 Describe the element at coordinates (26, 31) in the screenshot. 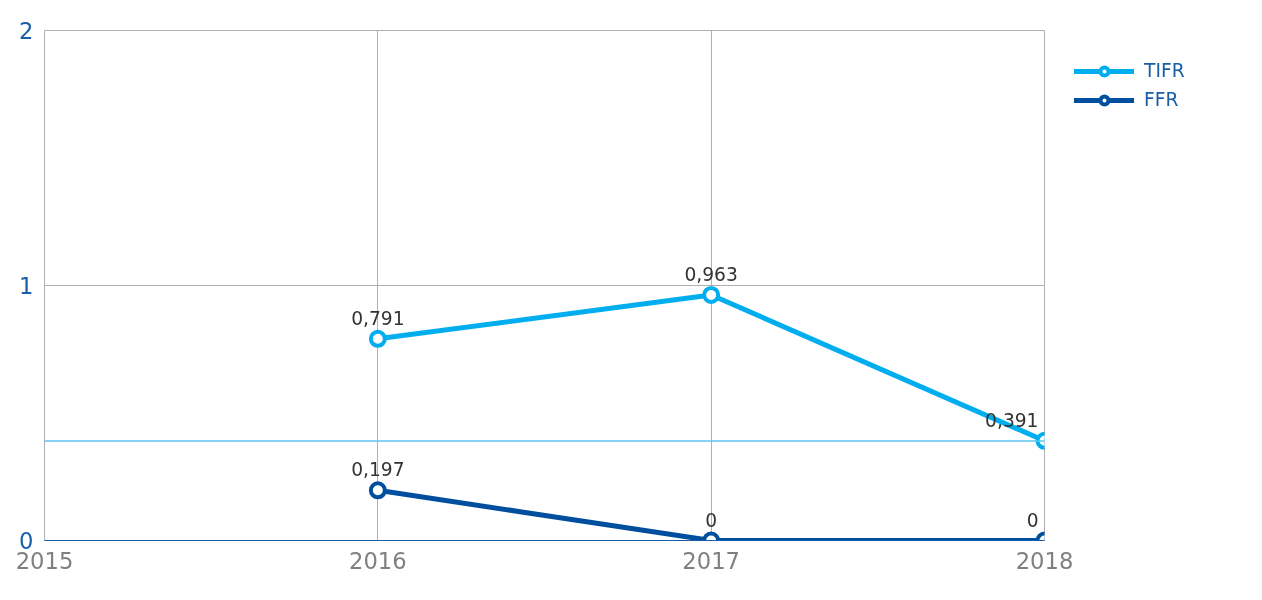

I see `y-tick-label: 2` at that location.